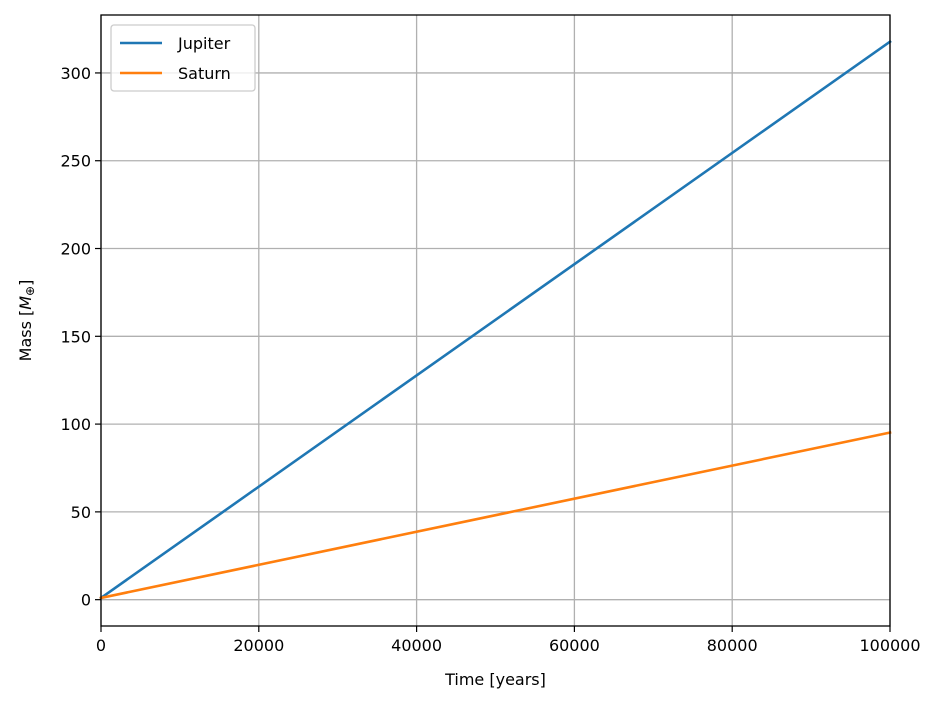 This screenshot has width=945, height=704. Describe the element at coordinates (25, 336) in the screenshot. I see `y-axis-label-prefix: Mass [` at that location.